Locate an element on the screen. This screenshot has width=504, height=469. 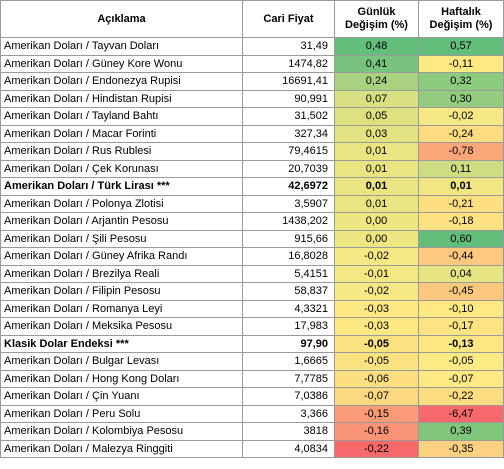
cell-daily-change: 0,03 is located at coordinates (376, 133).